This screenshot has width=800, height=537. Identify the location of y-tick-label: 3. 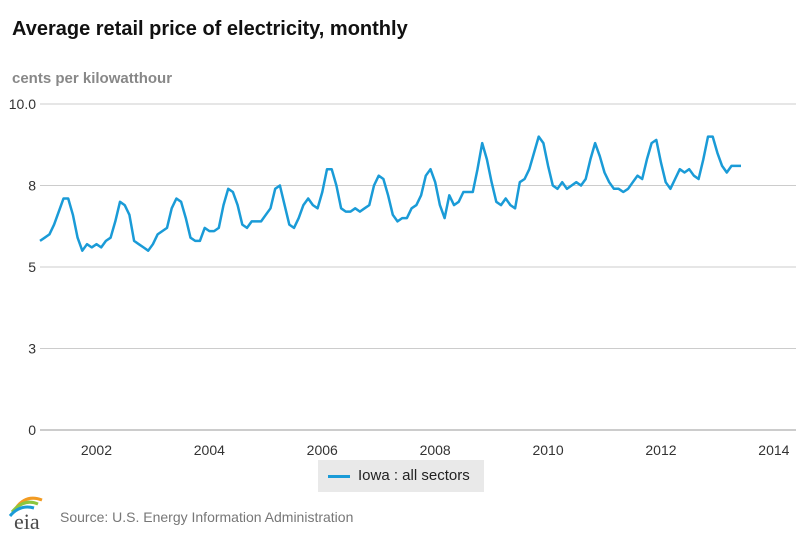
(32, 349).